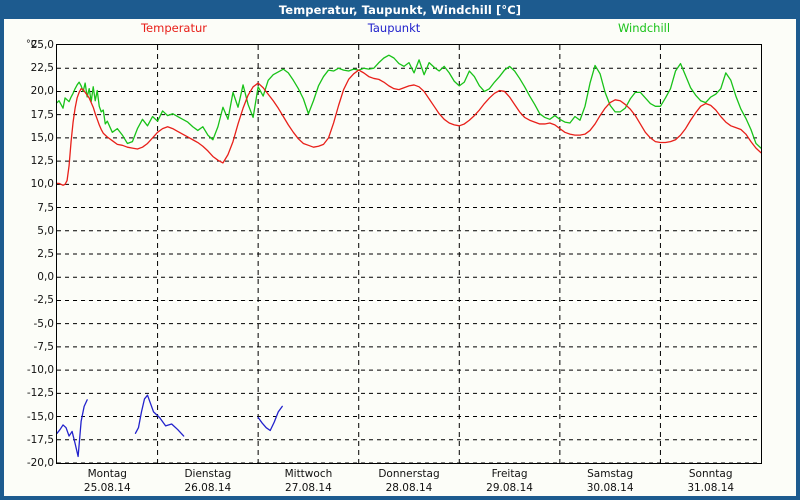 This screenshot has width=800, height=500. I want to click on x-tick-date: 29.08.14, so click(509, 488).